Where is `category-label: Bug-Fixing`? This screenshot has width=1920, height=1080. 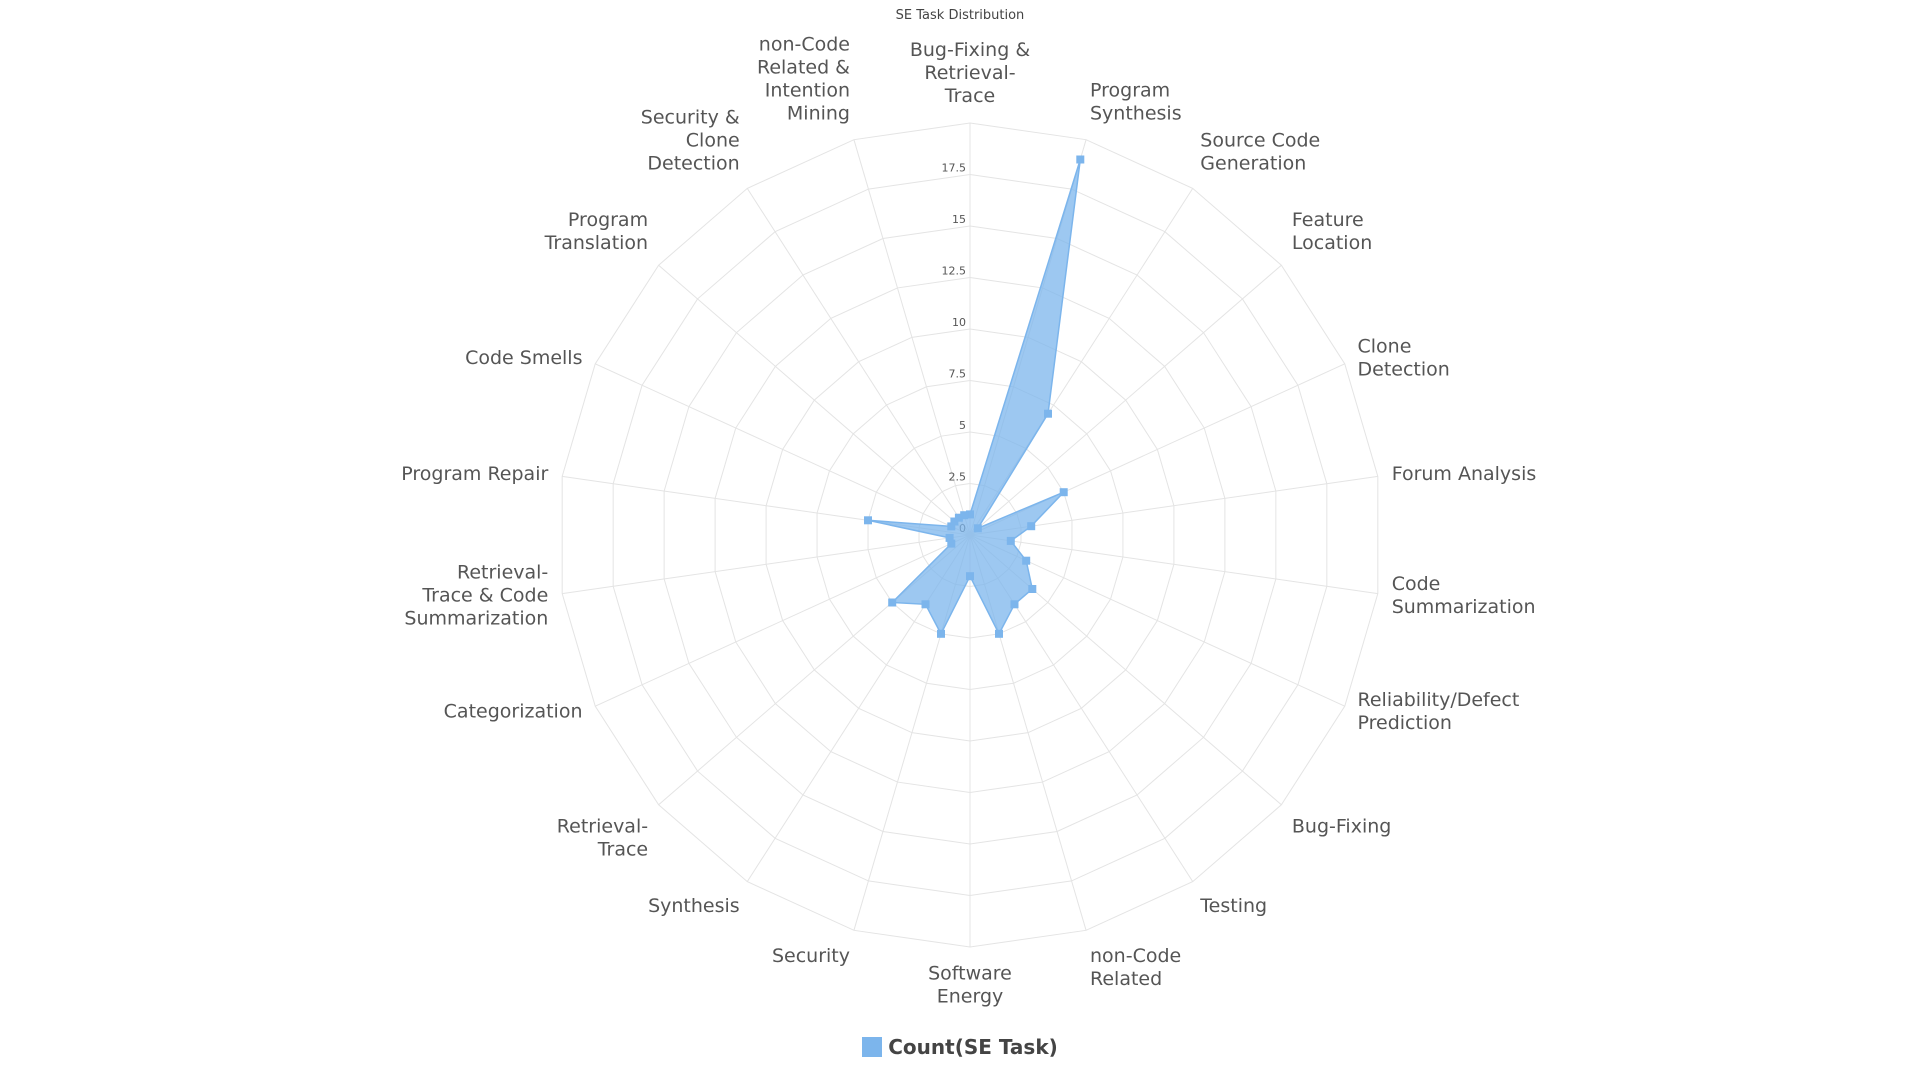
category-label: Bug-Fixing is located at coordinates (1341, 826).